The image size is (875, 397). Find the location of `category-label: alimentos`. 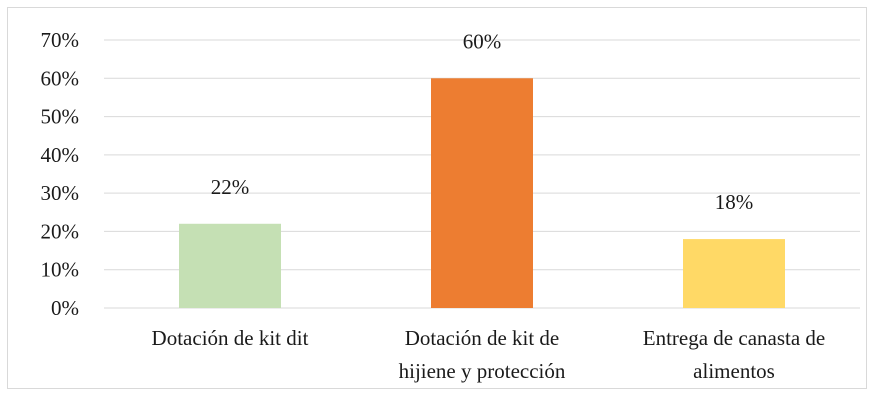

category-label: alimentos is located at coordinates (734, 371).